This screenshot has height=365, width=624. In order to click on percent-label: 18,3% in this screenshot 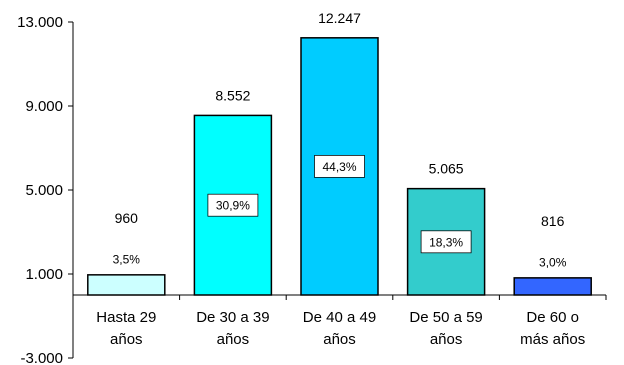, I will do `click(446, 242)`.